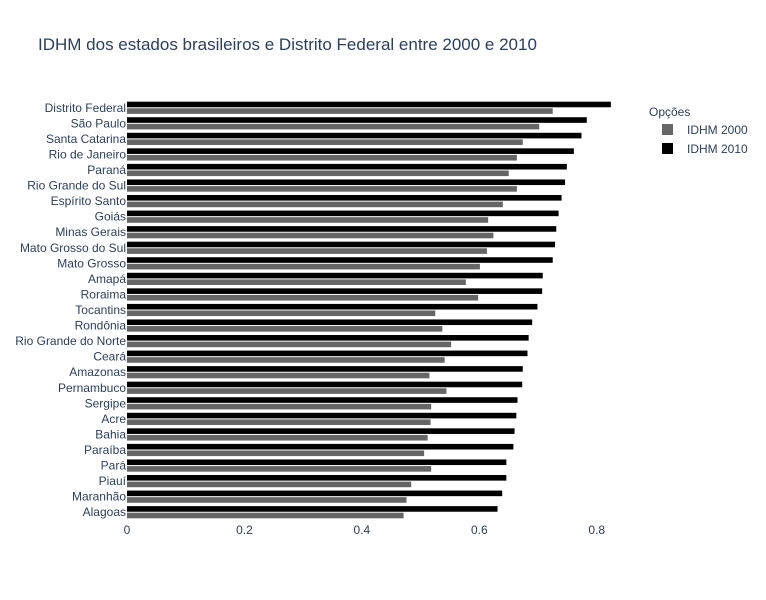 The image size is (766, 600). I want to click on bar-2000-mato-grosso, so click(303, 266).